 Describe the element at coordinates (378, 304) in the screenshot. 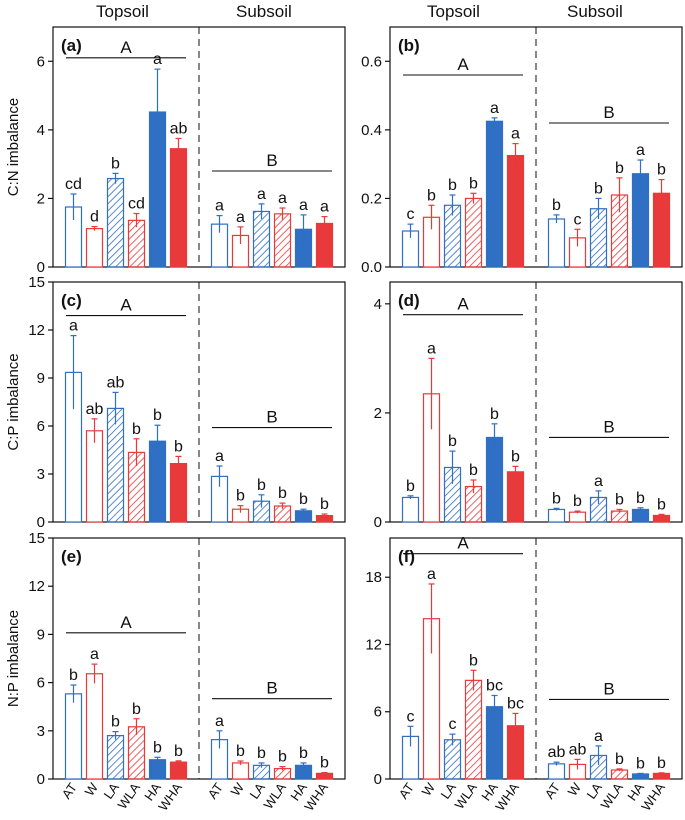

I see `y-tick-label: 4` at that location.